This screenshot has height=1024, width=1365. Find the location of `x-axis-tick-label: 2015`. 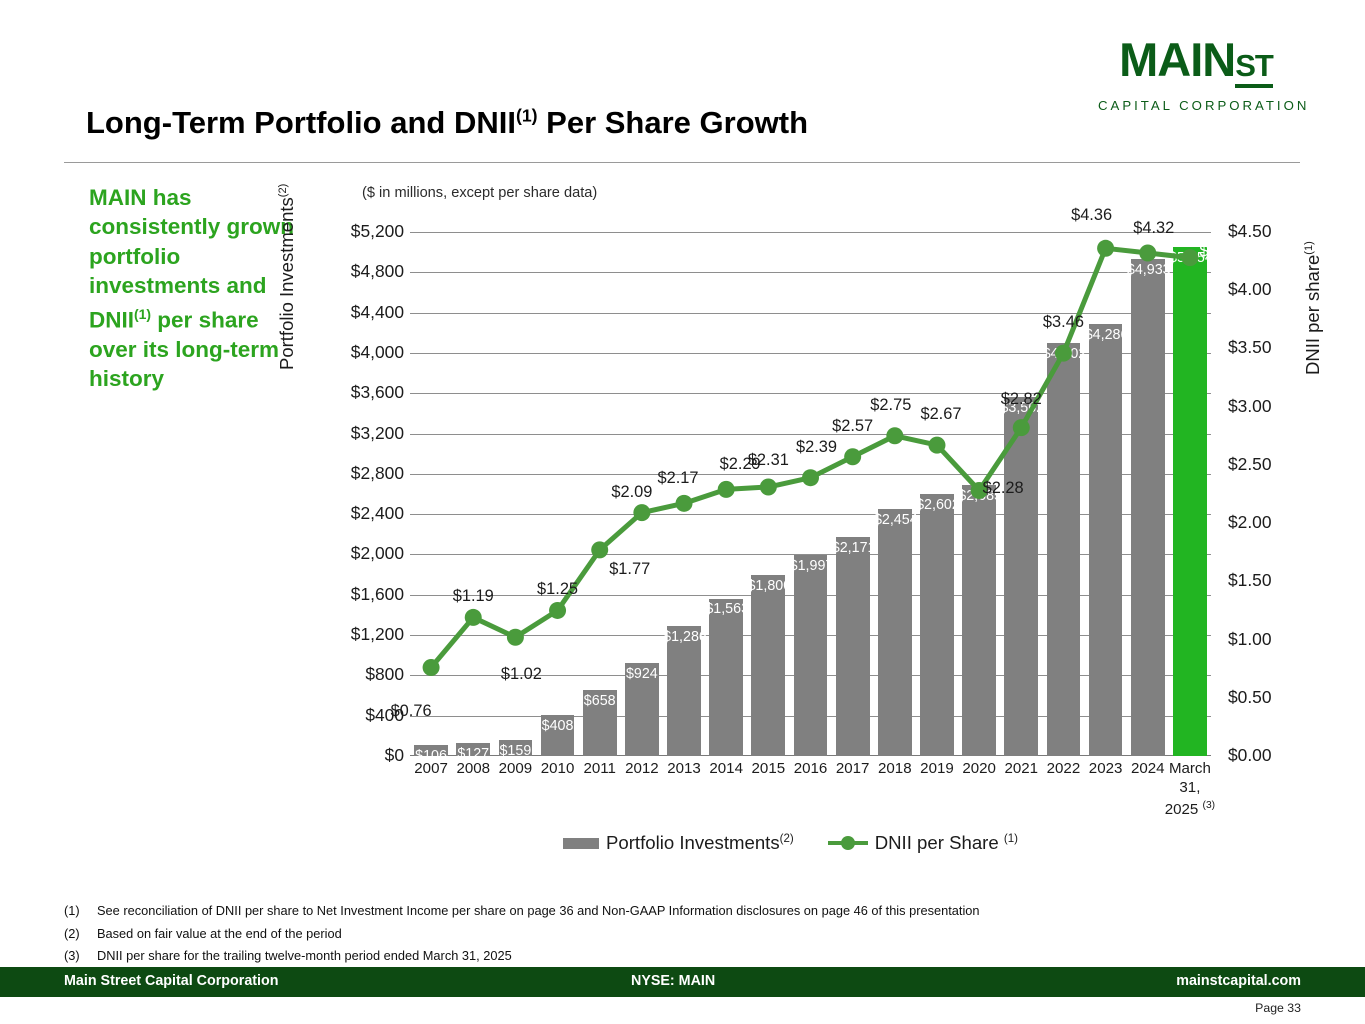

x-axis-tick-label: 2015 is located at coordinates (768, 768).